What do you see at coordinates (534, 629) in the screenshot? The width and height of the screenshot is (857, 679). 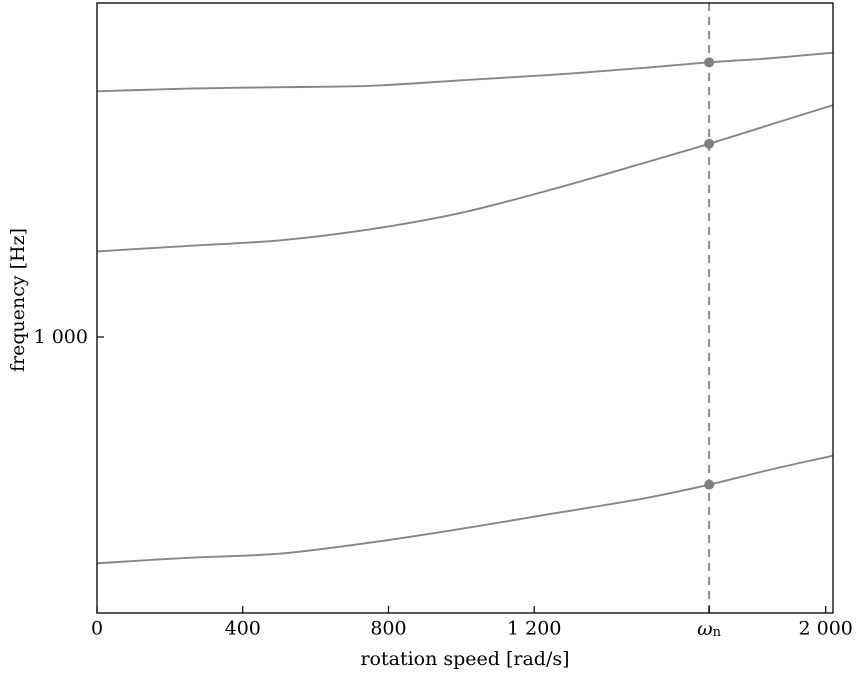 I see `x-tick-label: 1 200` at bounding box center [534, 629].